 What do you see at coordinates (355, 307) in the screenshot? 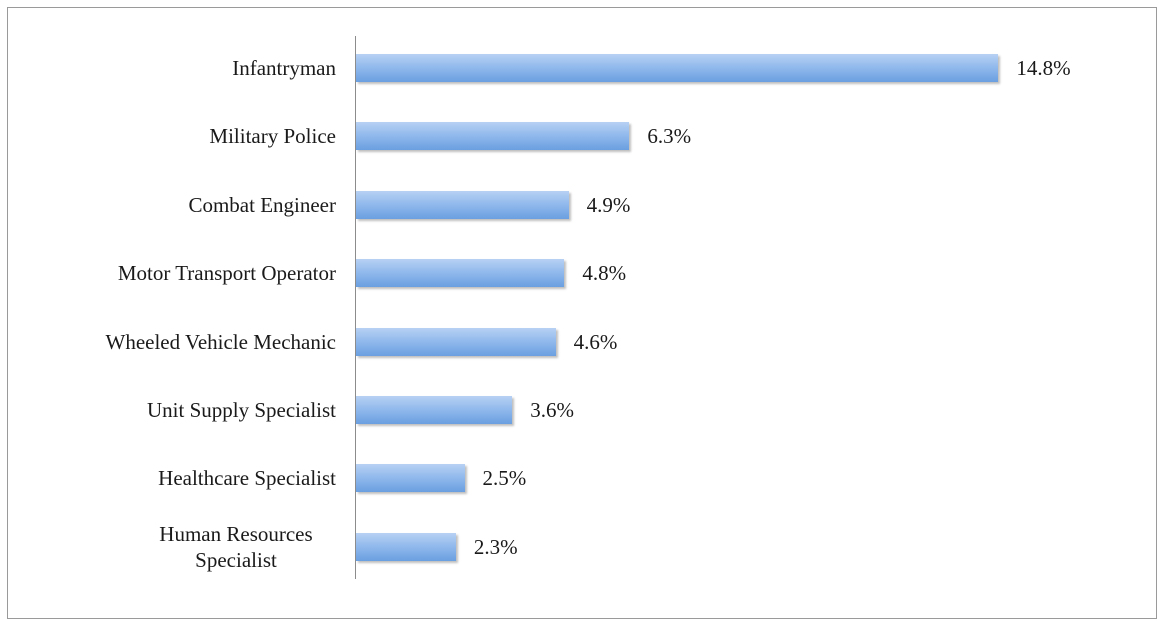
I see `category-axis` at bounding box center [355, 307].